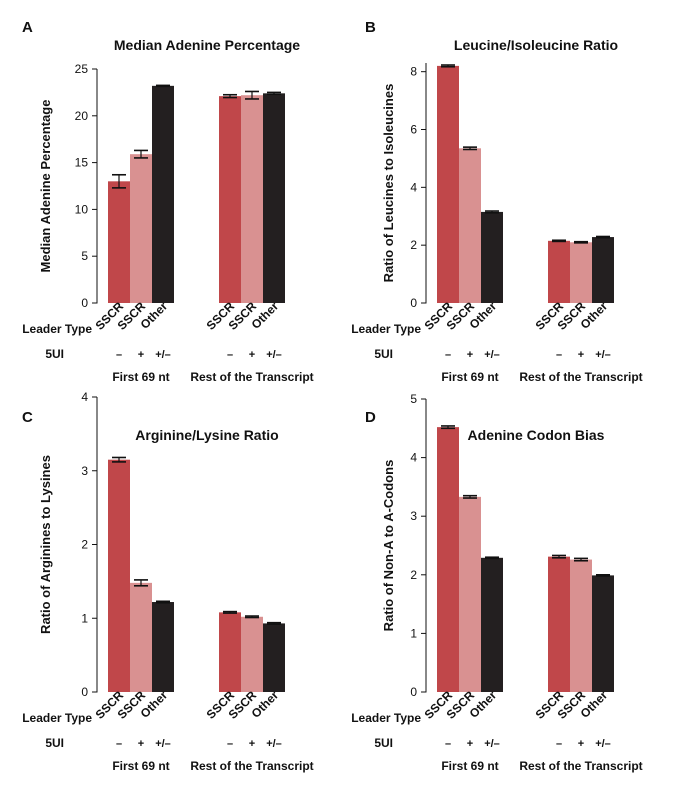  What do you see at coordinates (536, 435) in the screenshot?
I see `chart-title: Adenine Codon Bias` at bounding box center [536, 435].